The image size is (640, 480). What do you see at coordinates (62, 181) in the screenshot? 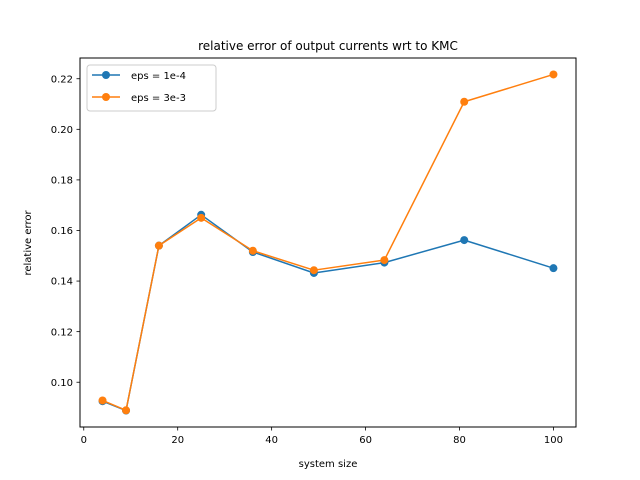
I see `y-tick-label: 0.18` at bounding box center [62, 181].